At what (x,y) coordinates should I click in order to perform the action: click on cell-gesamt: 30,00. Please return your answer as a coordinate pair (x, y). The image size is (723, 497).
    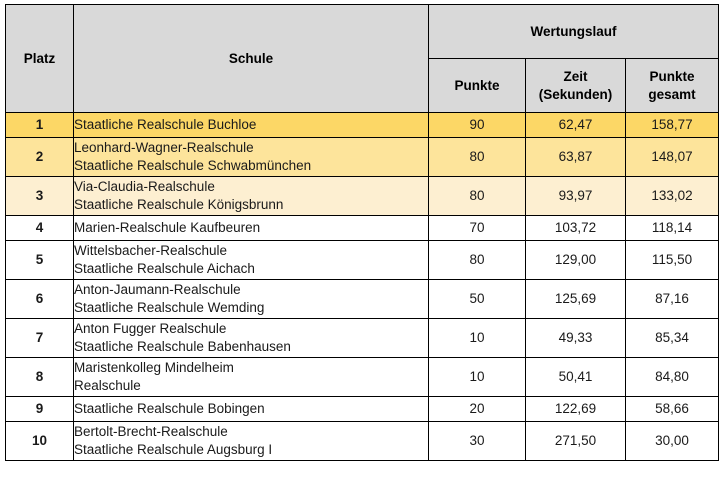
    Looking at the image, I should click on (672, 441).